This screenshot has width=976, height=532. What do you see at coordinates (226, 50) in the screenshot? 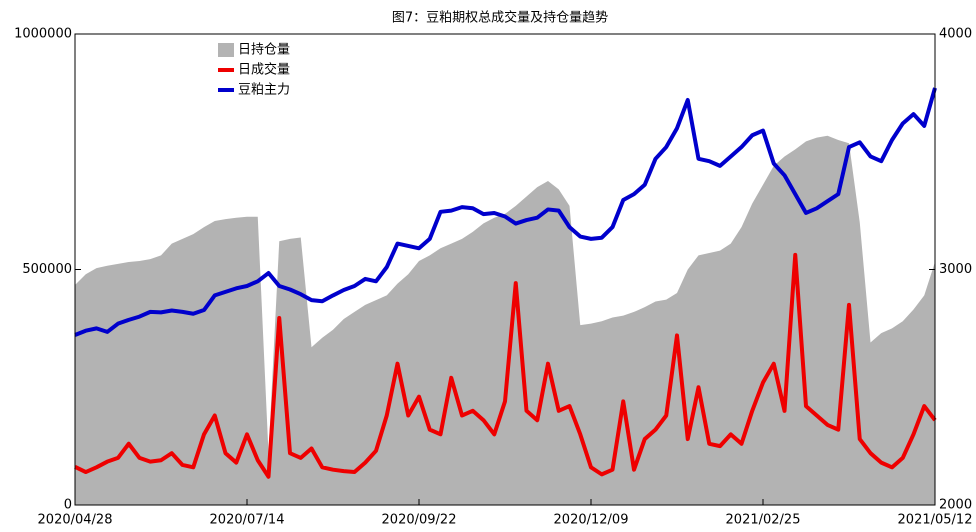
I see `legend-swatch` at bounding box center [226, 50].